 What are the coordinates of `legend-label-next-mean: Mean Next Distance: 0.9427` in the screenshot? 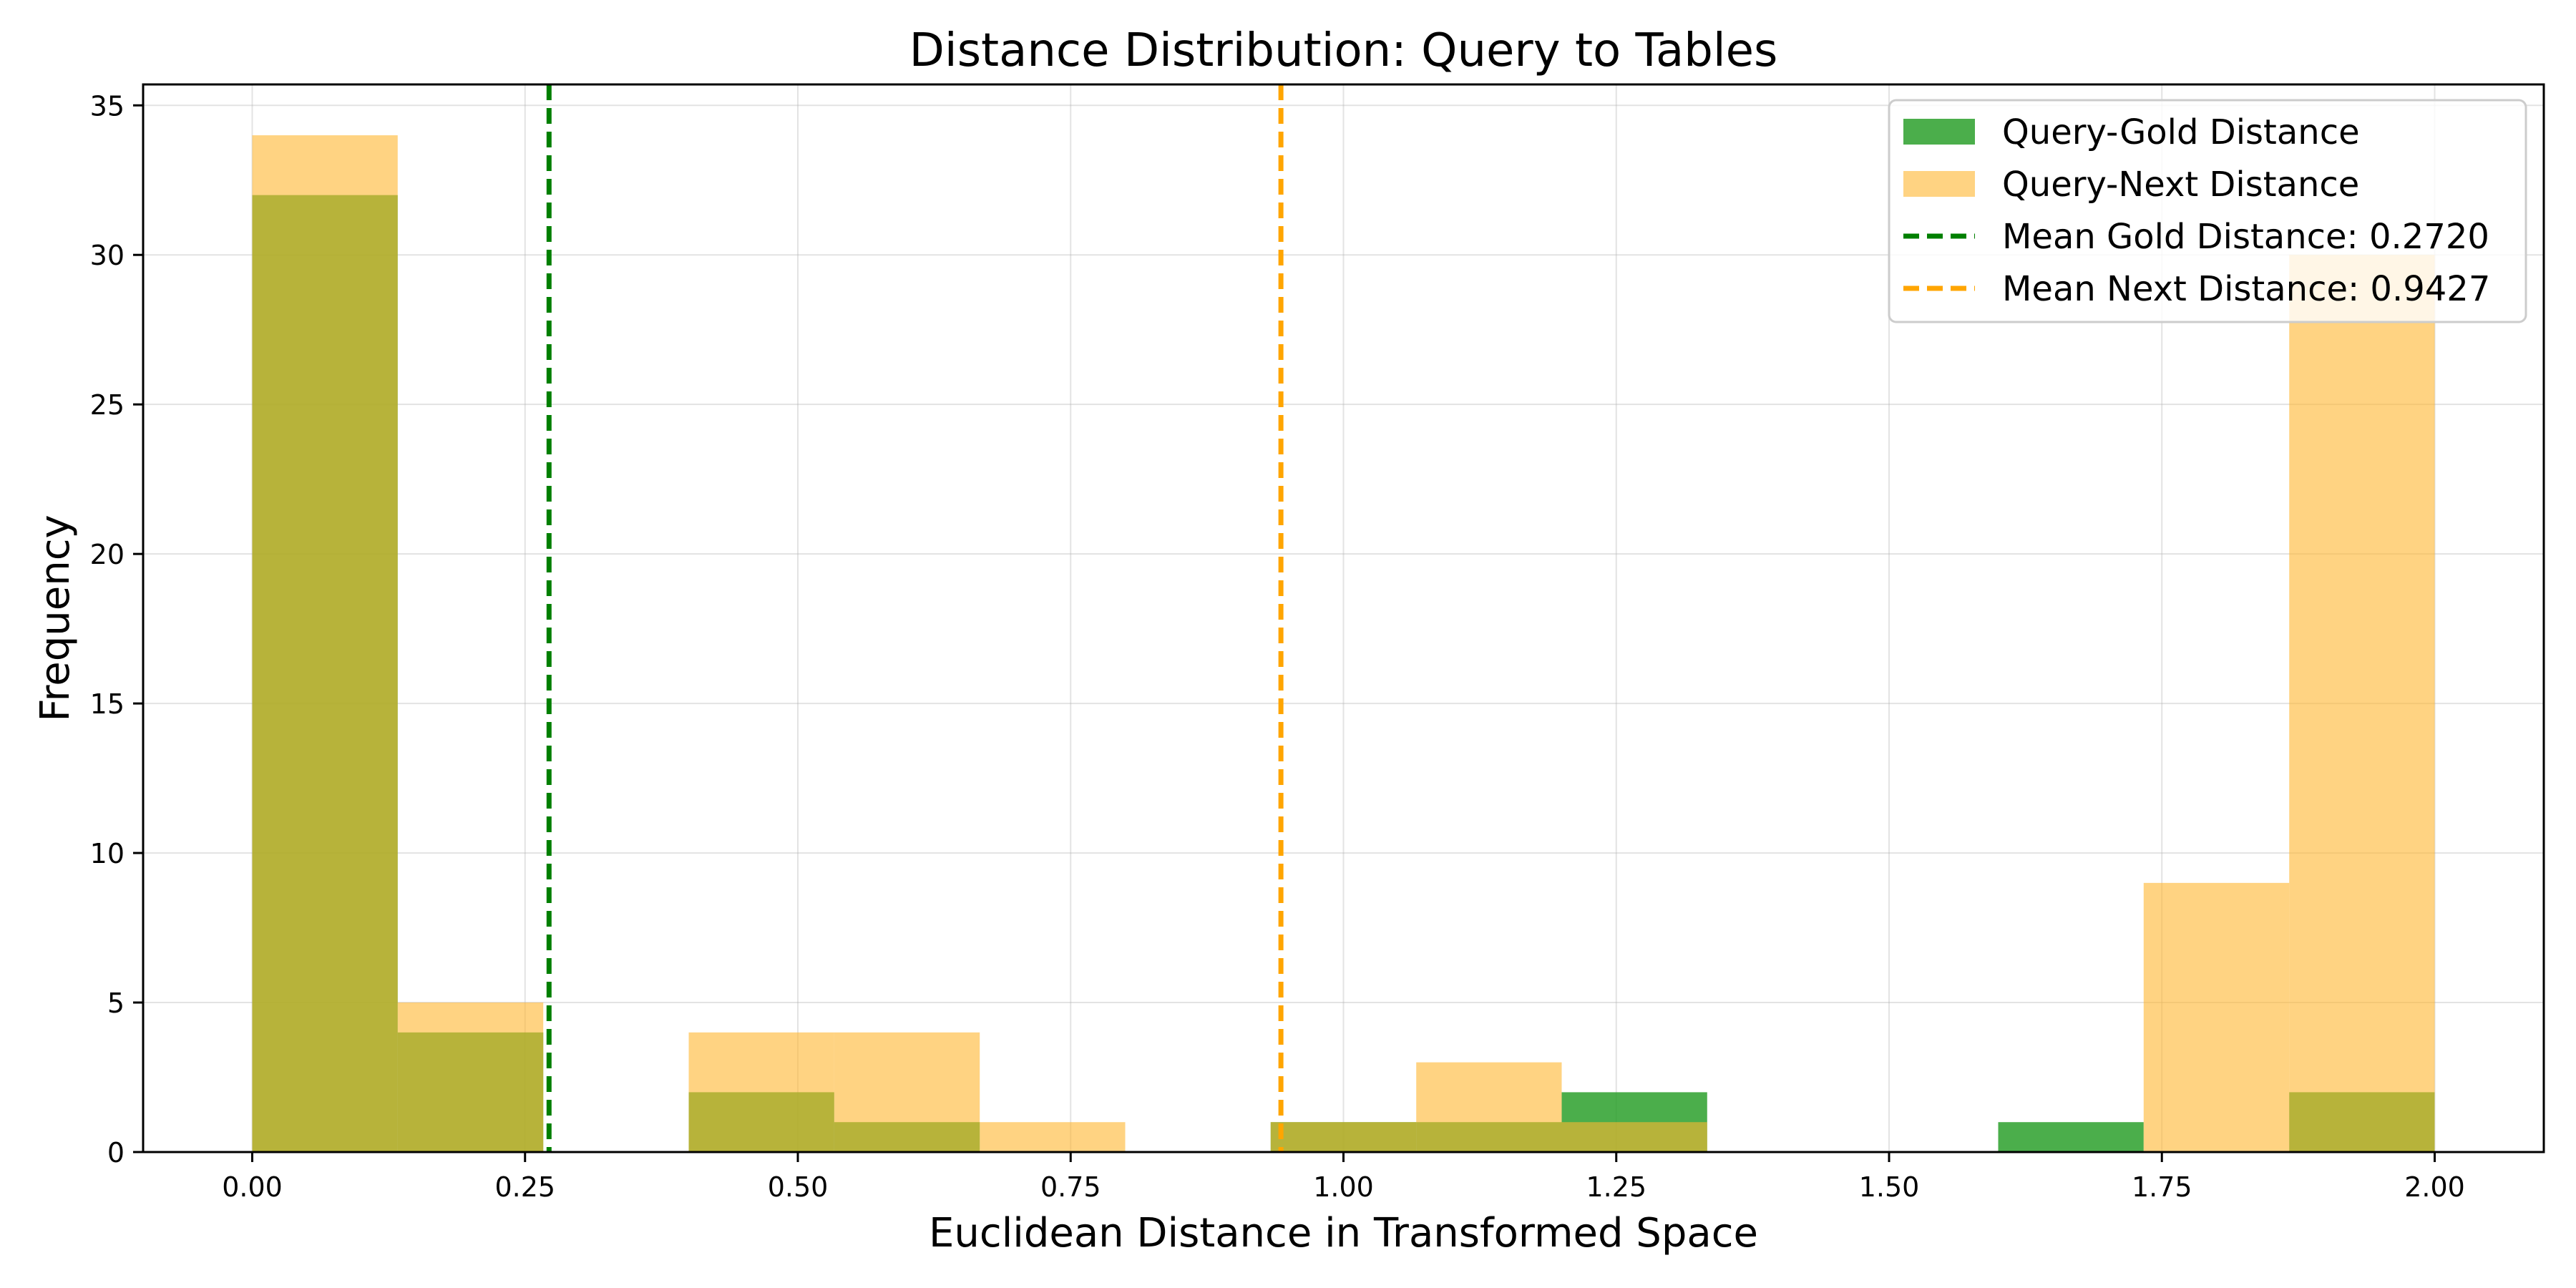 It's located at (2246, 289).